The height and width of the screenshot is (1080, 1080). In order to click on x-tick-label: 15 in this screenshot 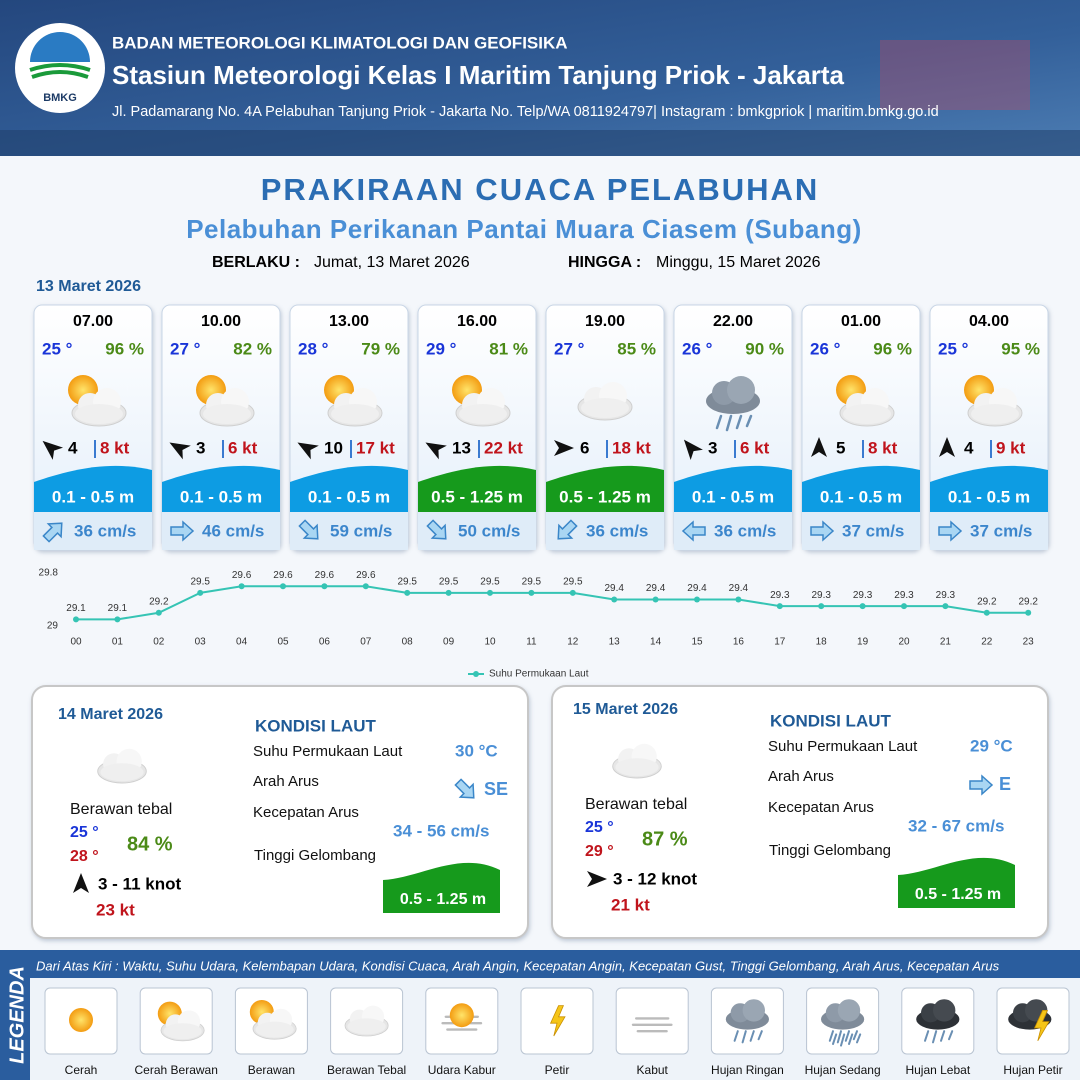, I will do `click(697, 642)`.